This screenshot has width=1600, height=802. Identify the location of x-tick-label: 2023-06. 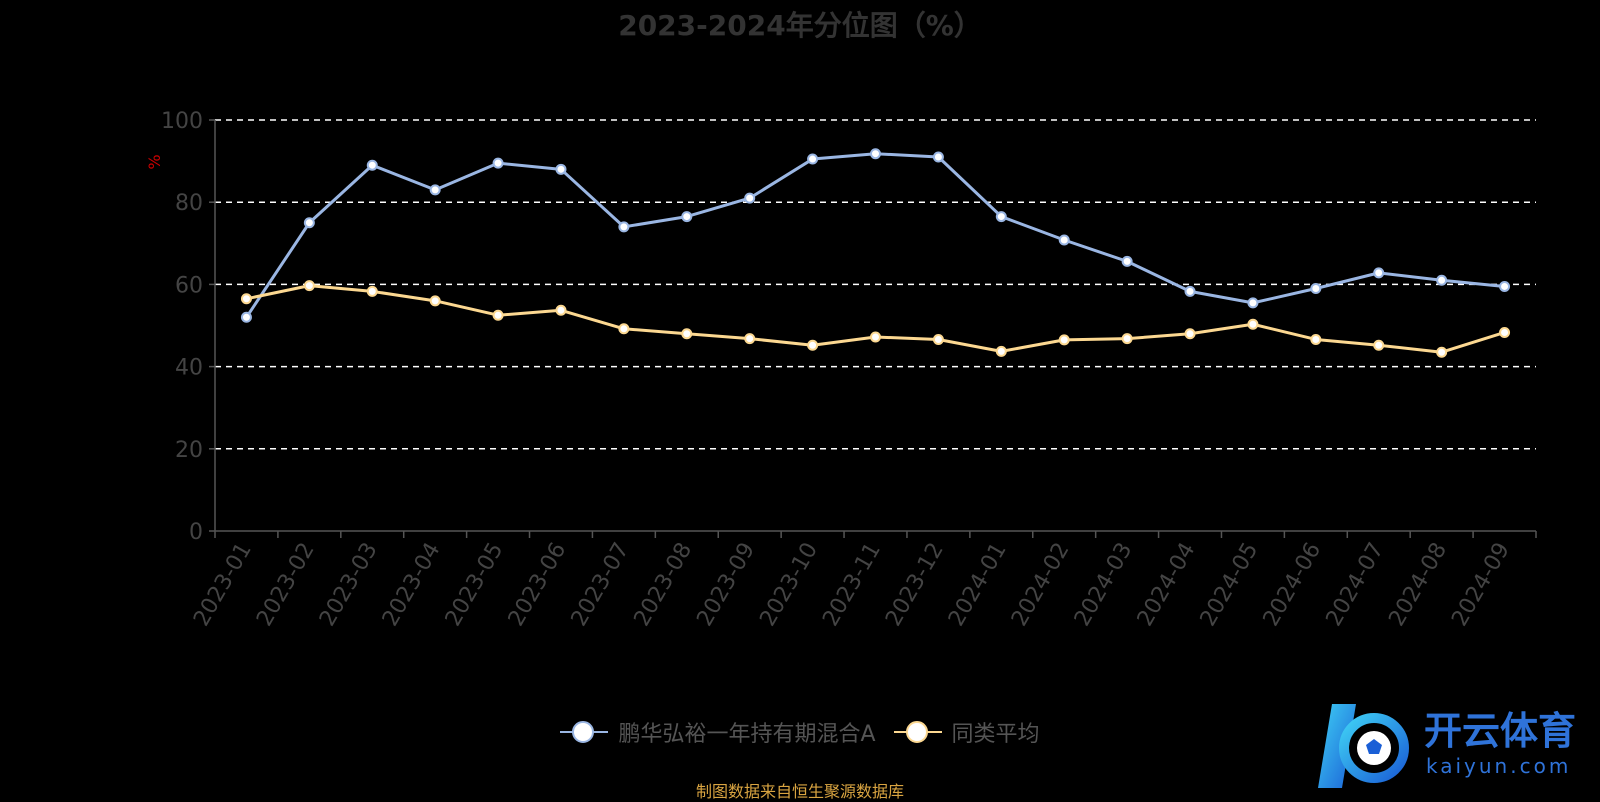
(538, 585).